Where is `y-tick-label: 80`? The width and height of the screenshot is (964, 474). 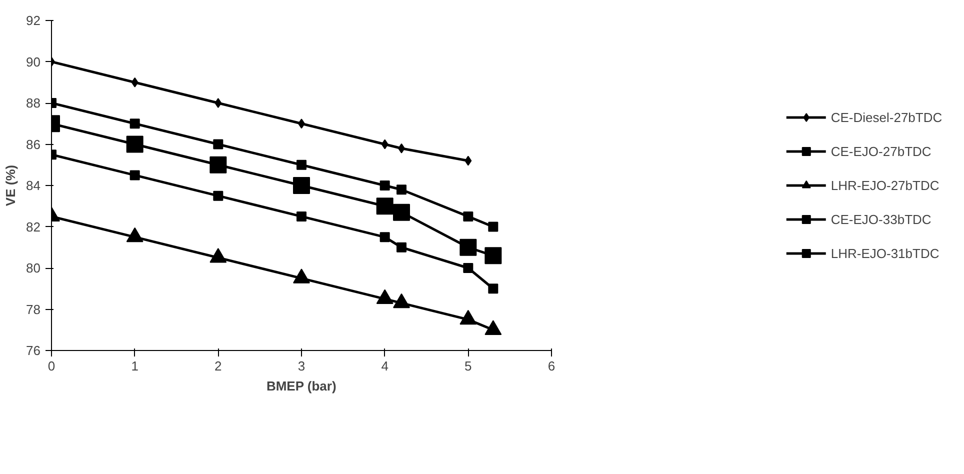
y-tick-label: 80 is located at coordinates (33, 268).